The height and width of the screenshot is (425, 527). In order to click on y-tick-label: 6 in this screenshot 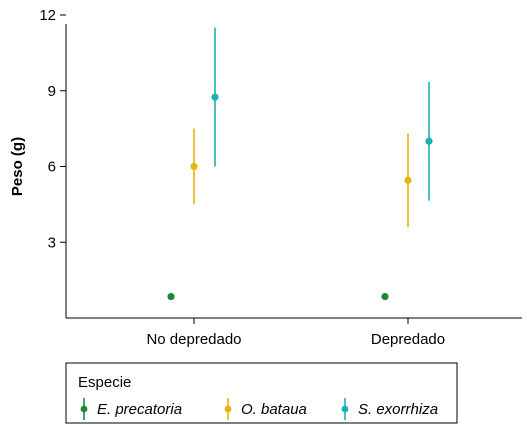, I will do `click(52, 167)`.